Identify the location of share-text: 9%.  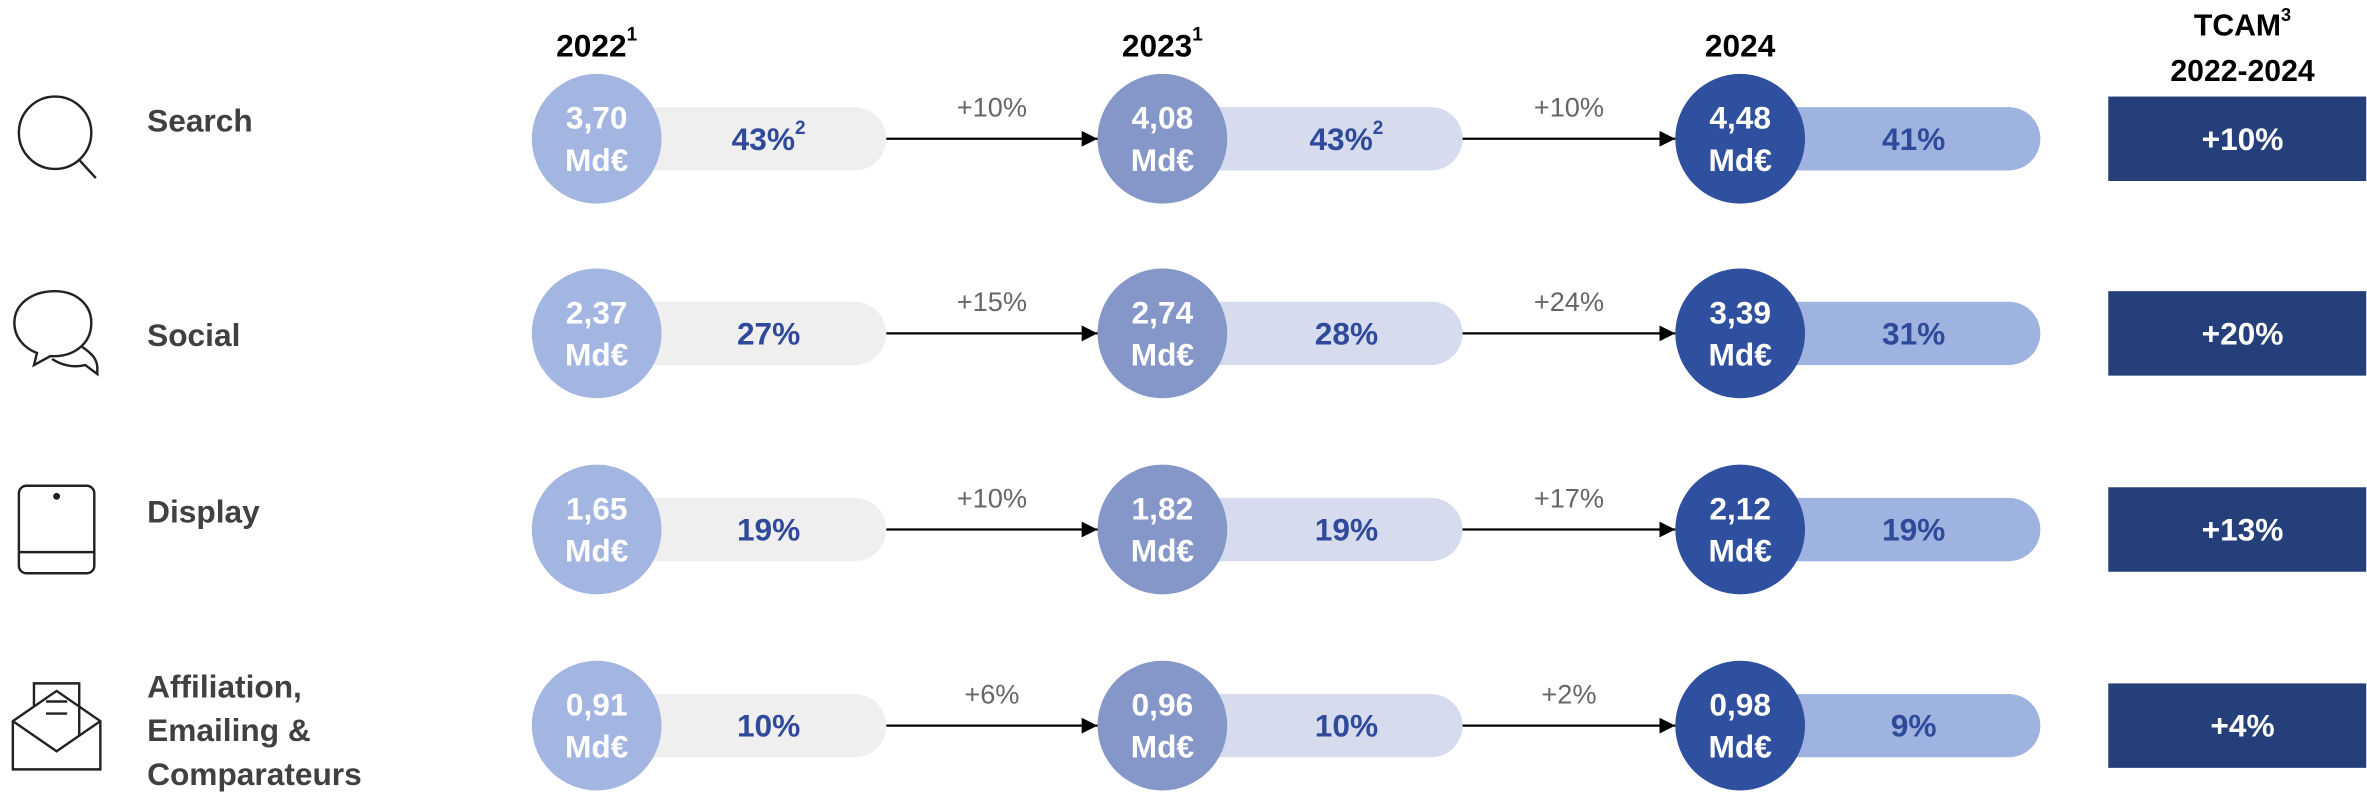
(1914, 726).